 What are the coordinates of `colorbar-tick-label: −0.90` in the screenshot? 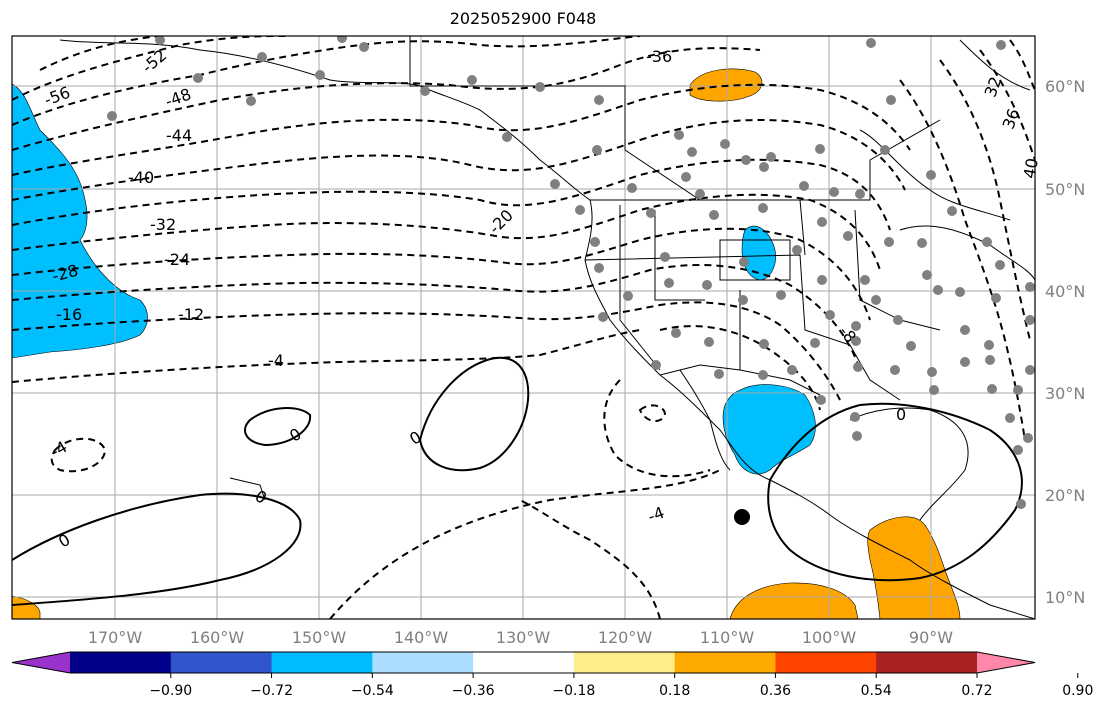 It's located at (170, 691).